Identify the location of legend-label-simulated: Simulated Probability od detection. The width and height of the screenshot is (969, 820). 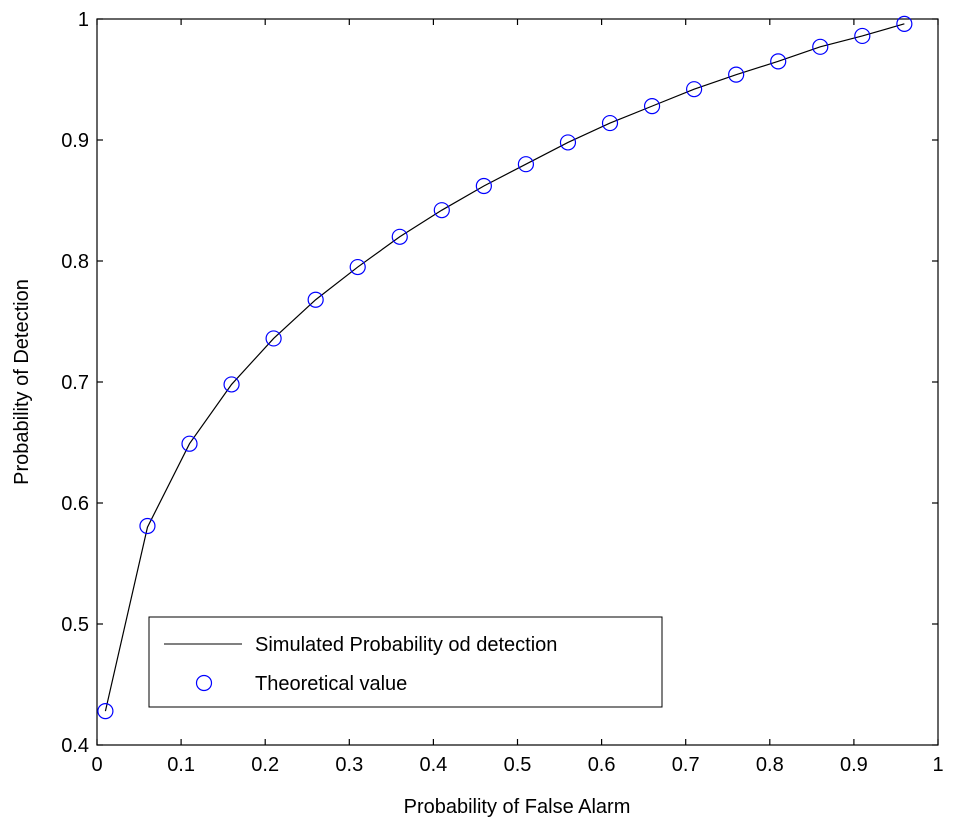
(406, 645).